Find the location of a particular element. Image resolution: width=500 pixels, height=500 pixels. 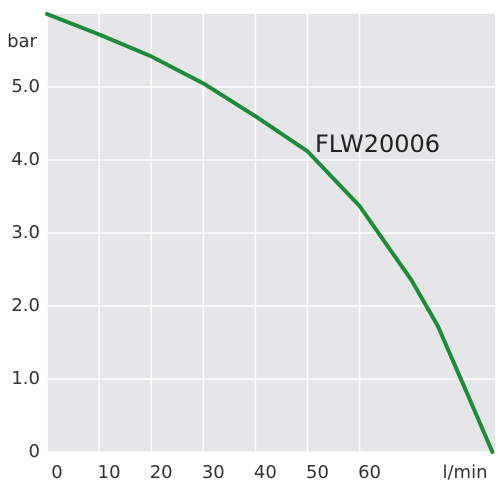

y-tick-label: 3.0 is located at coordinates (25, 232).